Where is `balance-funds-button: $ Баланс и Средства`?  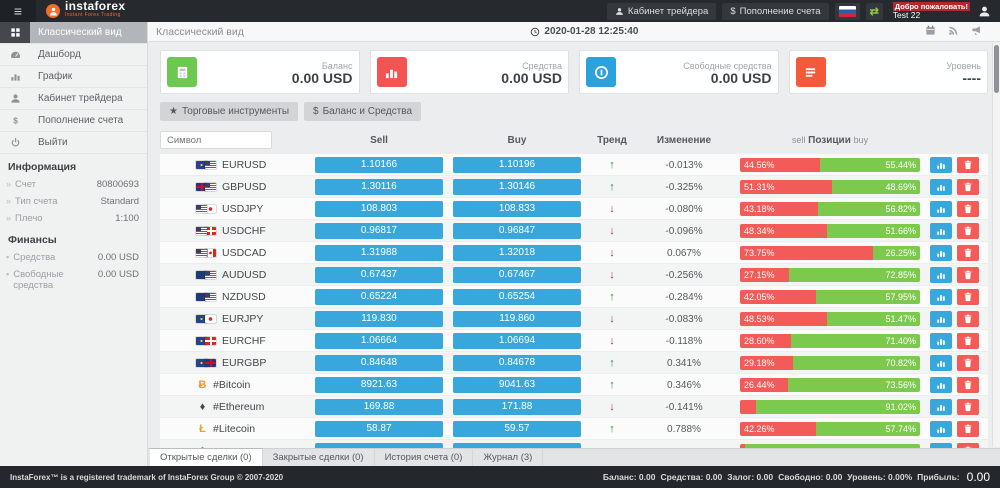
balance-funds-button: $ Баланс и Средства is located at coordinates (363, 111).